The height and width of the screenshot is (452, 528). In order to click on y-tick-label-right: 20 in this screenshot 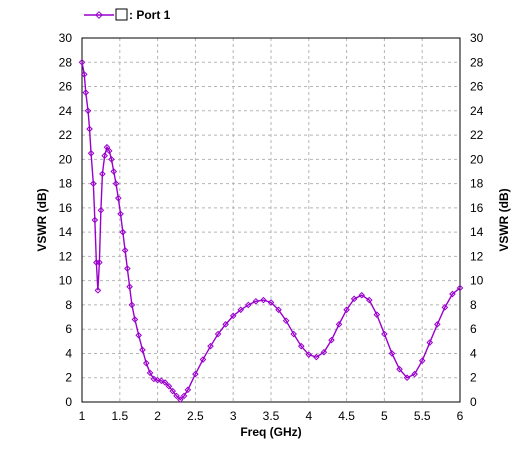, I will do `click(477, 159)`.